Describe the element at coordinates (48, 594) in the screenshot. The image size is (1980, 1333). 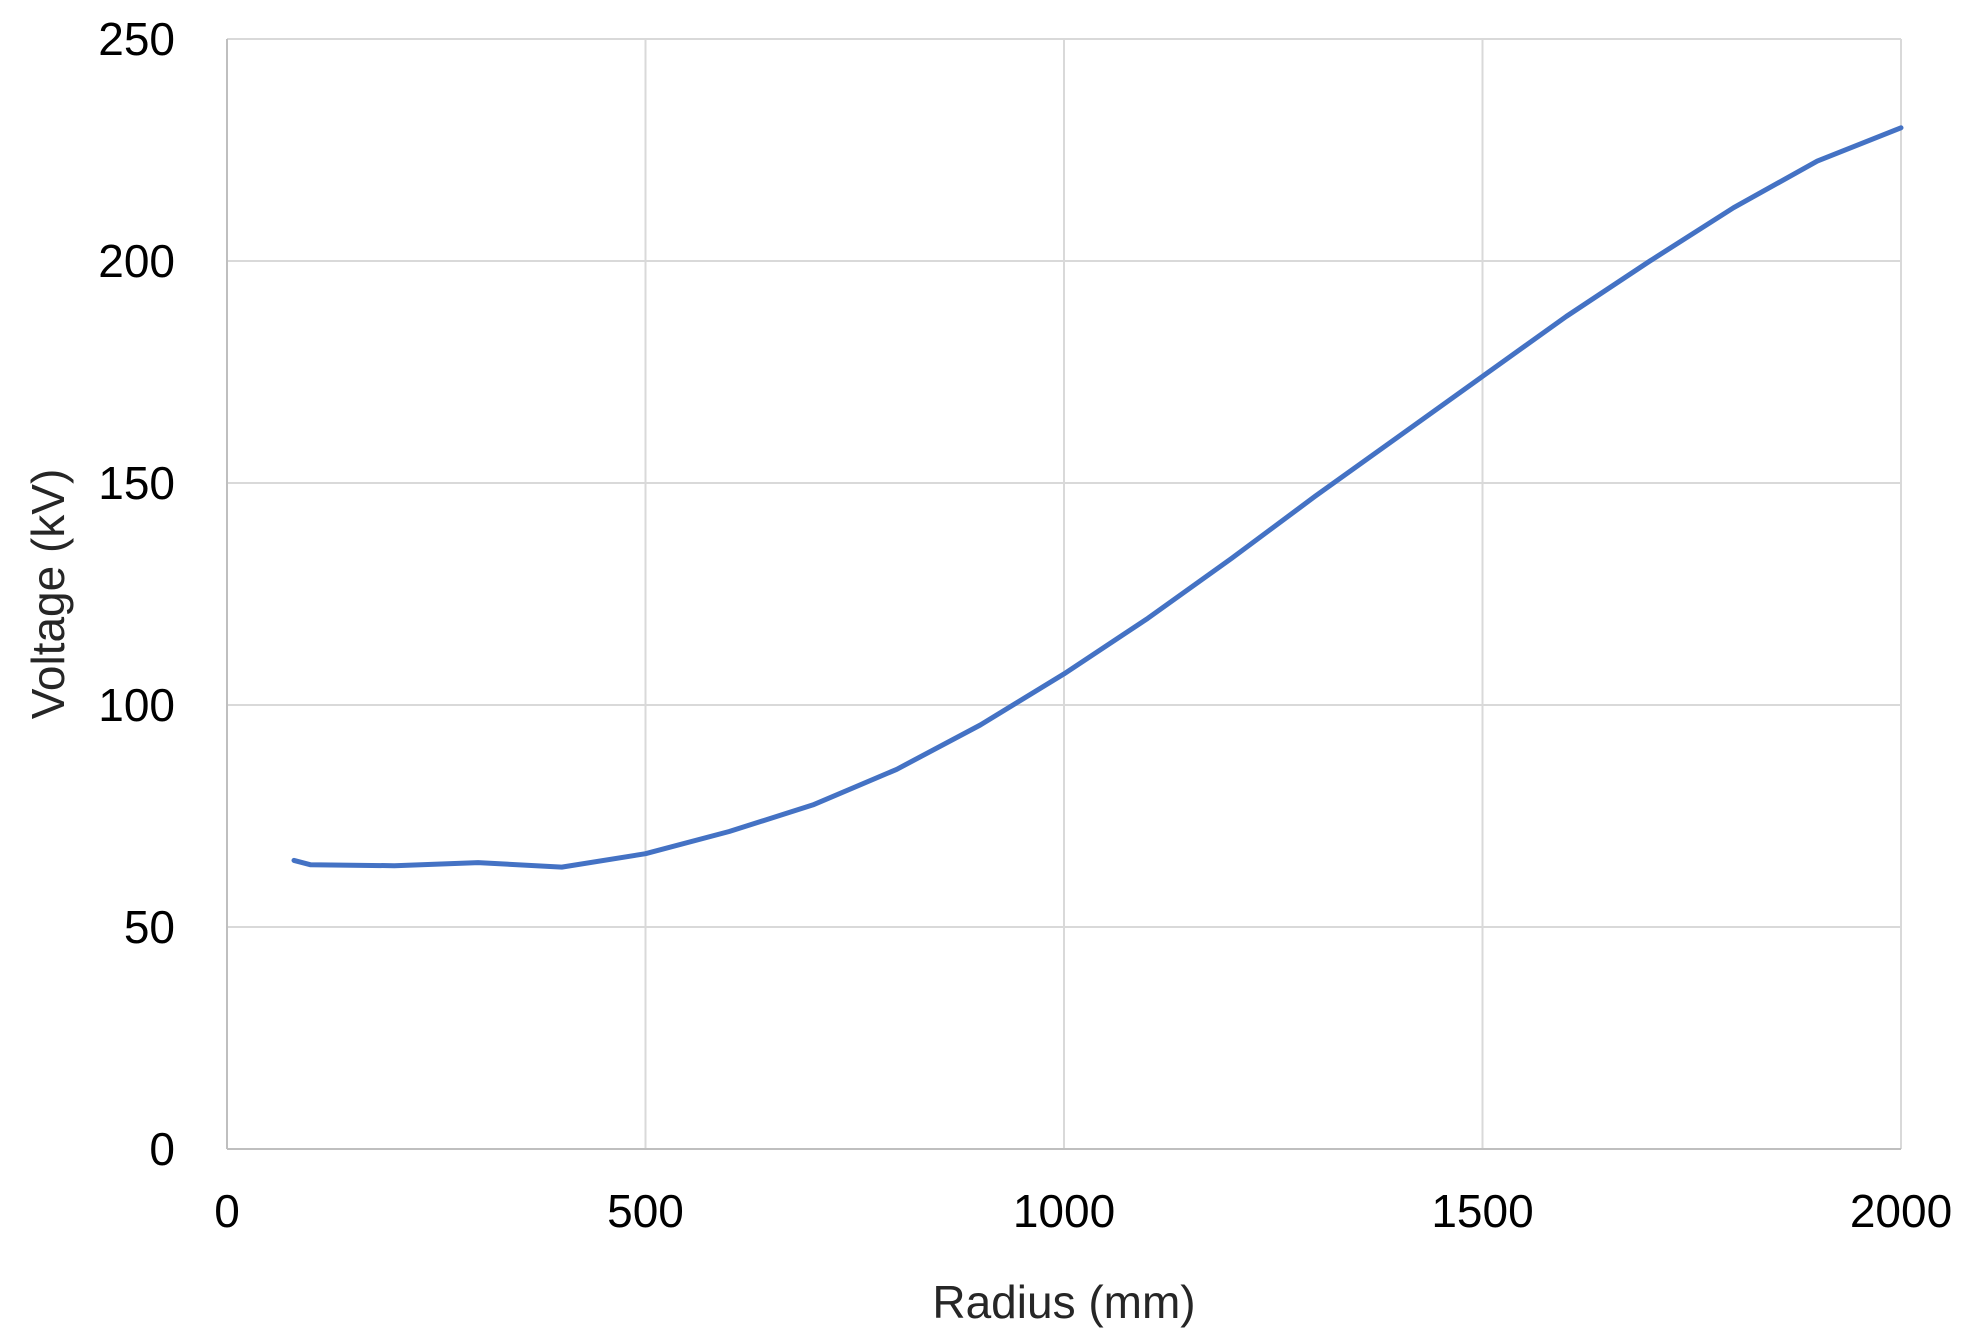
I see `y-axis-title: Voltage (kV)` at that location.